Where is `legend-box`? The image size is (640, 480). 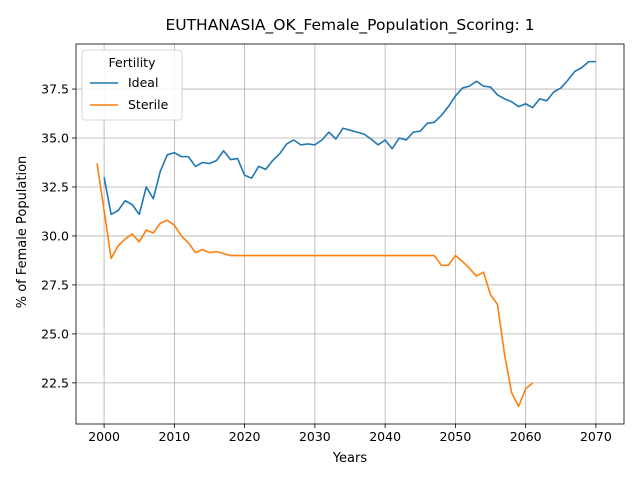 legend-box is located at coordinates (132, 85).